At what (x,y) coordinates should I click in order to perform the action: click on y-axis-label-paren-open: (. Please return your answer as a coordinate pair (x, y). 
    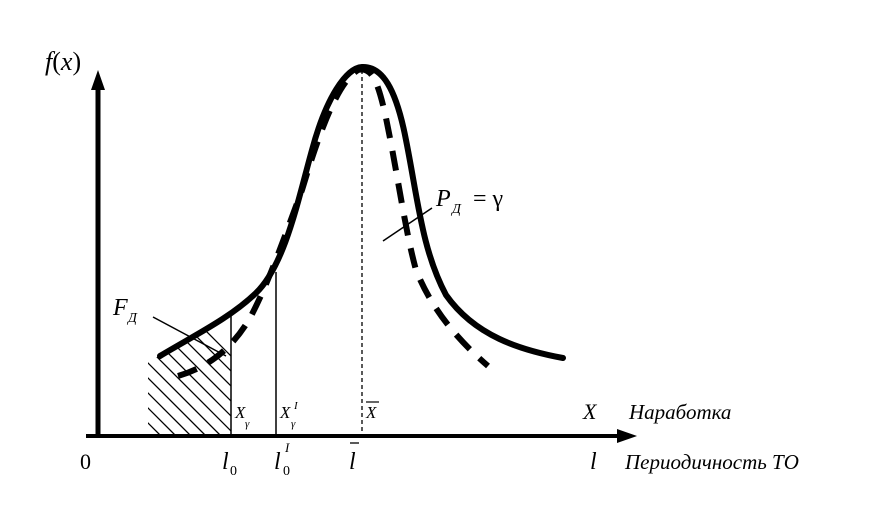
    Looking at the image, I should click on (56, 61).